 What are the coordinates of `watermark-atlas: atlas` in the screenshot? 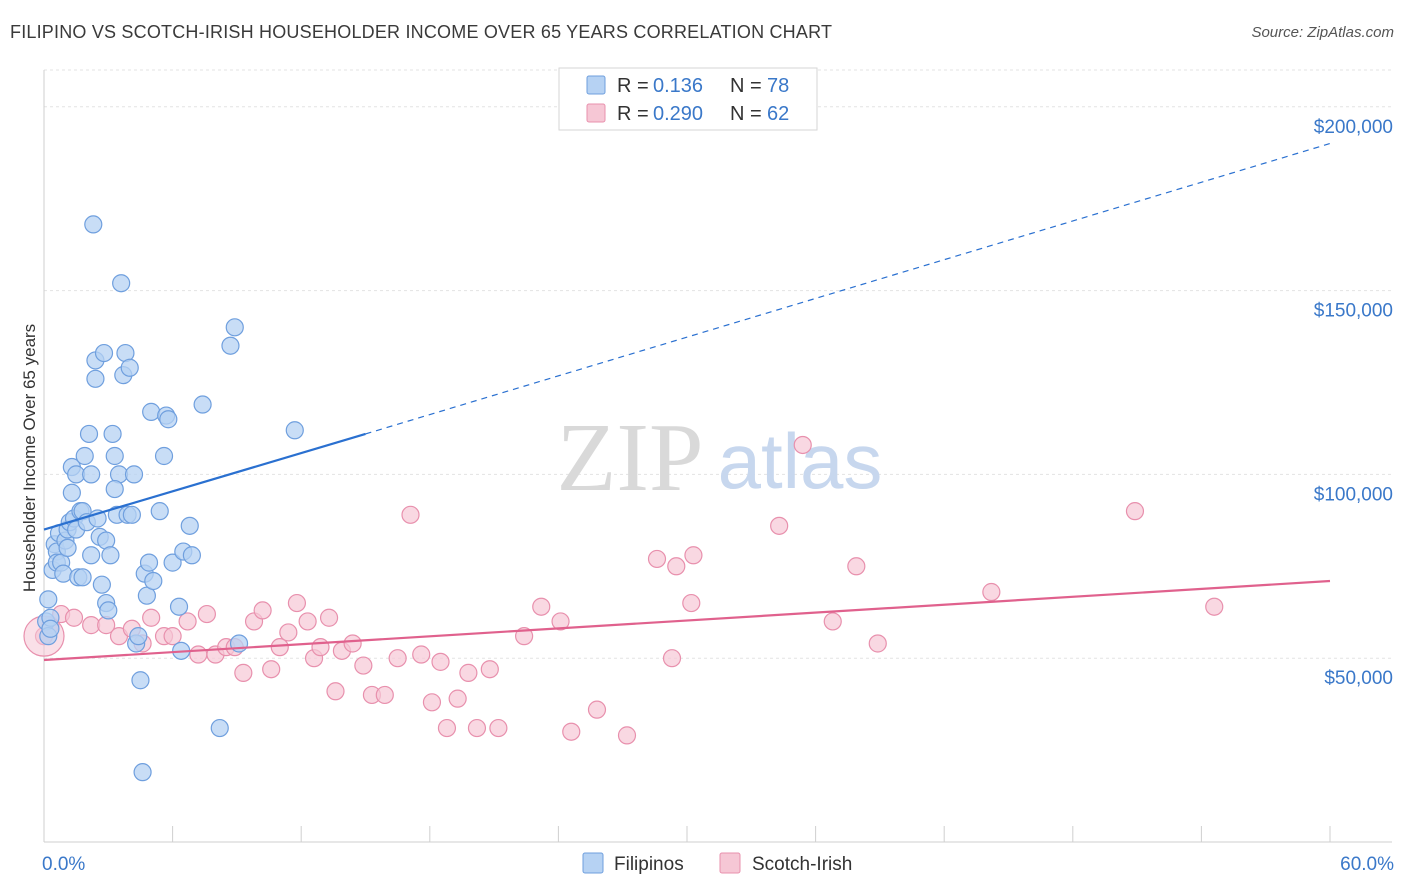 It's located at (800, 461).